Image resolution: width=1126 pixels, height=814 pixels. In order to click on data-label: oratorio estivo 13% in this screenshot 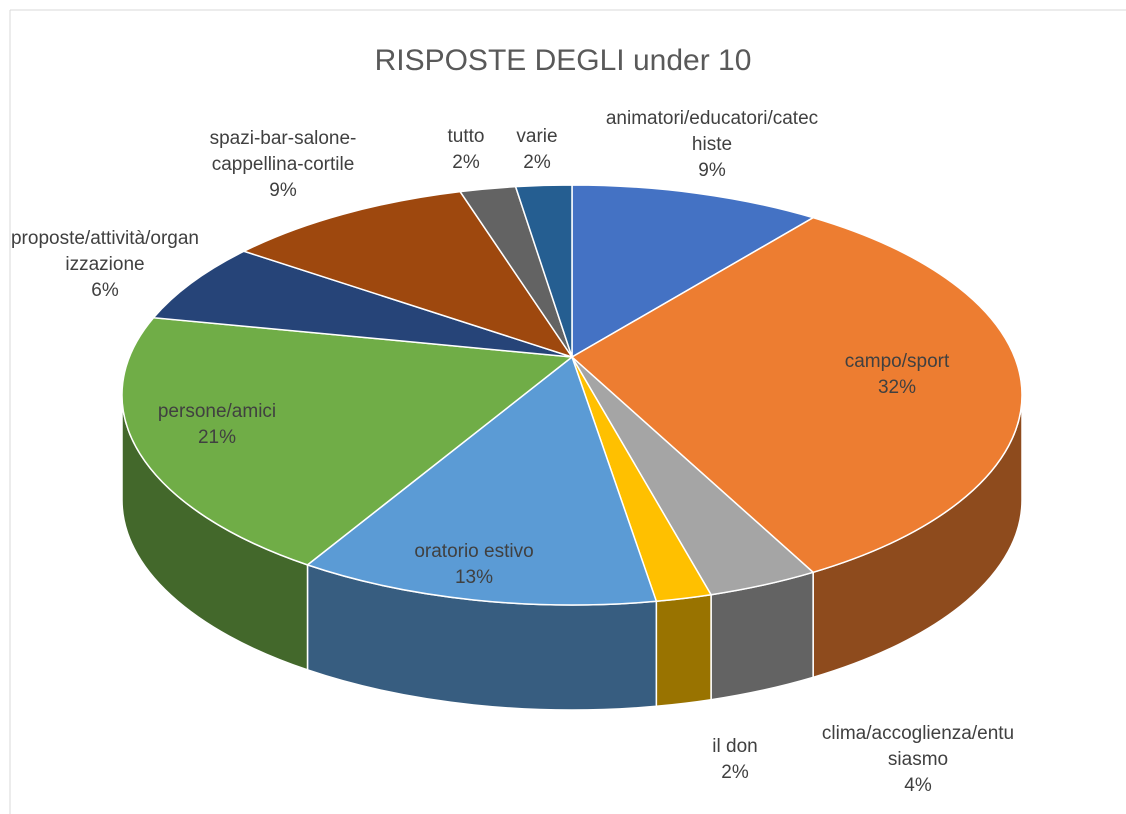, I will do `click(474, 565)`.